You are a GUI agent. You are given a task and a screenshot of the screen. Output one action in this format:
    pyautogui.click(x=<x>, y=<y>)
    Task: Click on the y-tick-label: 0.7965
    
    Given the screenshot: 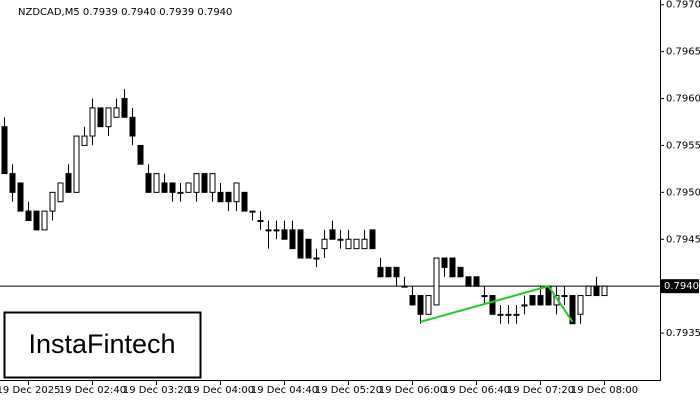 What is the action you would take?
    pyautogui.click(x=683, y=52)
    